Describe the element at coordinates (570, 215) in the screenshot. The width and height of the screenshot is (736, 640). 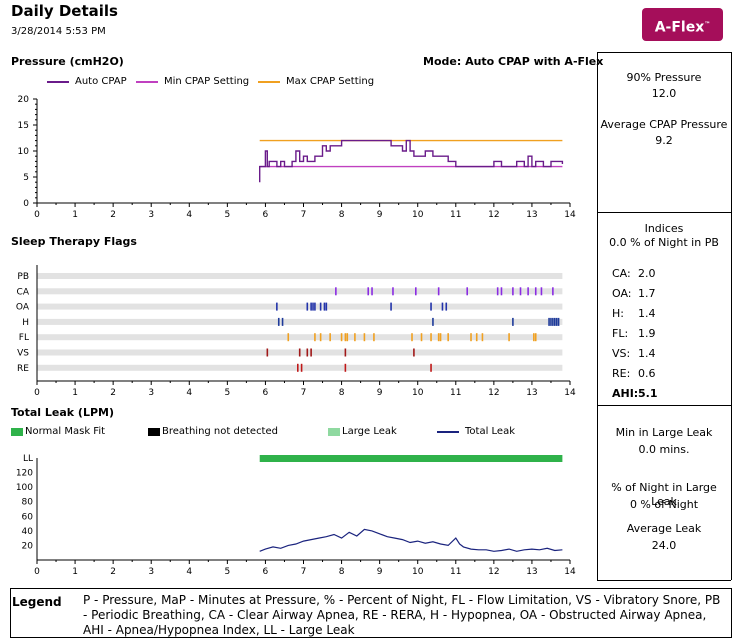
I see `pressure-x-tick-label: 14` at that location.